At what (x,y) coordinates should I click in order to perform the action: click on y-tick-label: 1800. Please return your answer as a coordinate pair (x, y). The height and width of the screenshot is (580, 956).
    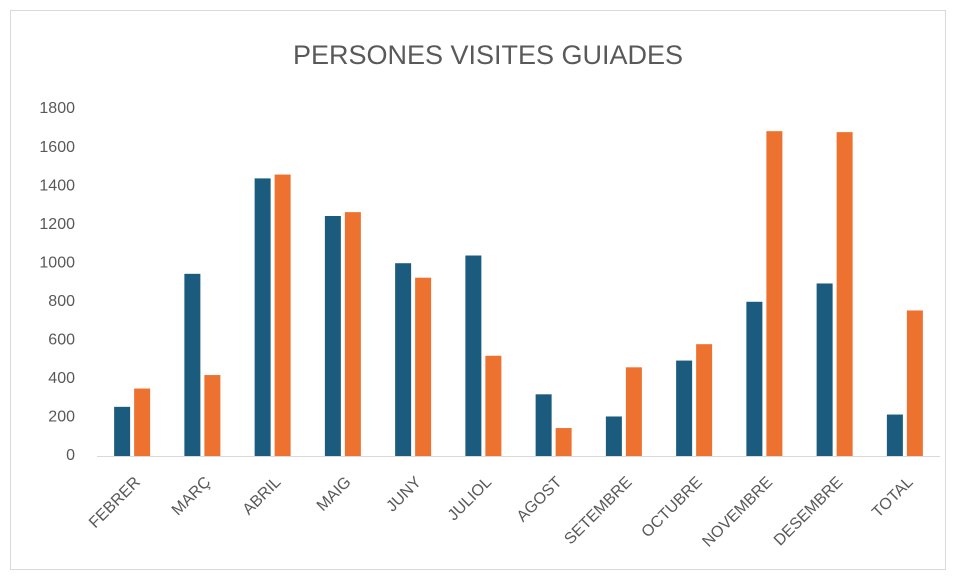
    Looking at the image, I should click on (57, 108).